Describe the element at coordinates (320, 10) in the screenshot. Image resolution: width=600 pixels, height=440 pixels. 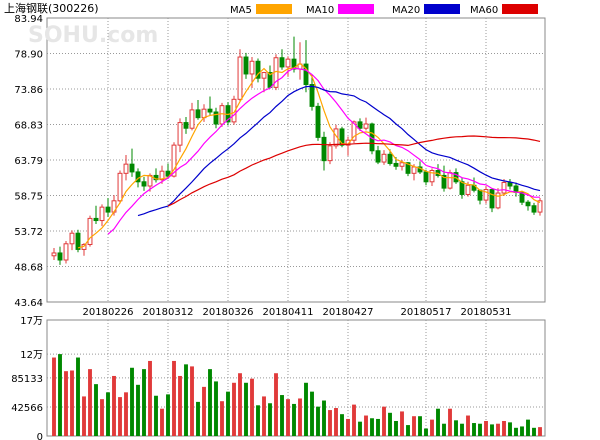
I see `legend-label-ma10: MA10` at that location.